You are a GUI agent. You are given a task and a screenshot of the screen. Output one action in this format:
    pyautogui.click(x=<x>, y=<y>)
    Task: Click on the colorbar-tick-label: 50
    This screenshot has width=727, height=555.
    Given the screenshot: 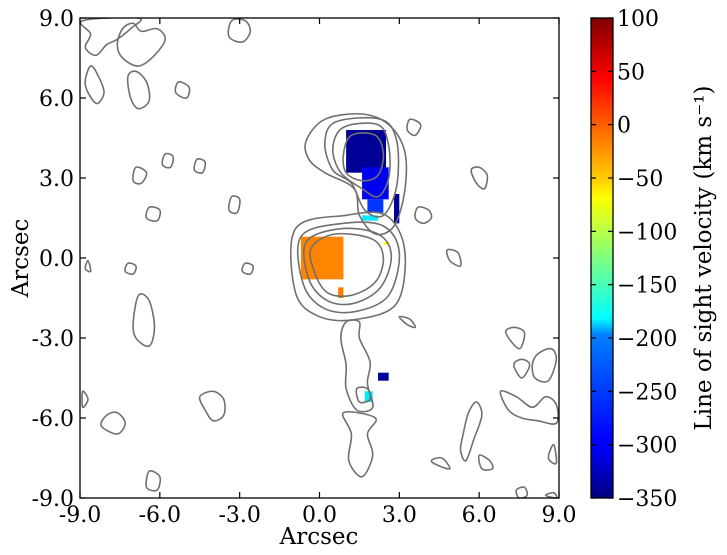 What is the action you would take?
    pyautogui.click(x=631, y=72)
    